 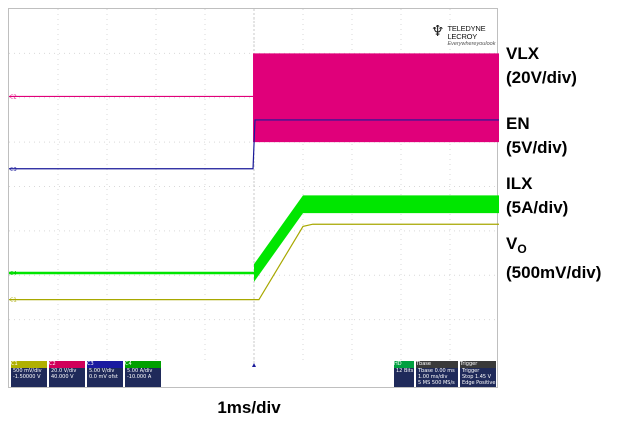 I want to click on badge-header: C1, so click(x=29, y=364).